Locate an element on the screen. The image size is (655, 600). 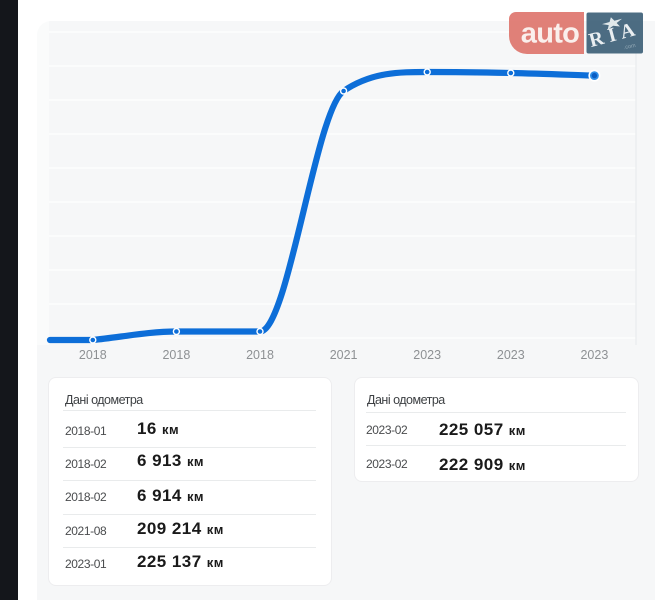
svg-text: auto is located at coordinates (550, 34).